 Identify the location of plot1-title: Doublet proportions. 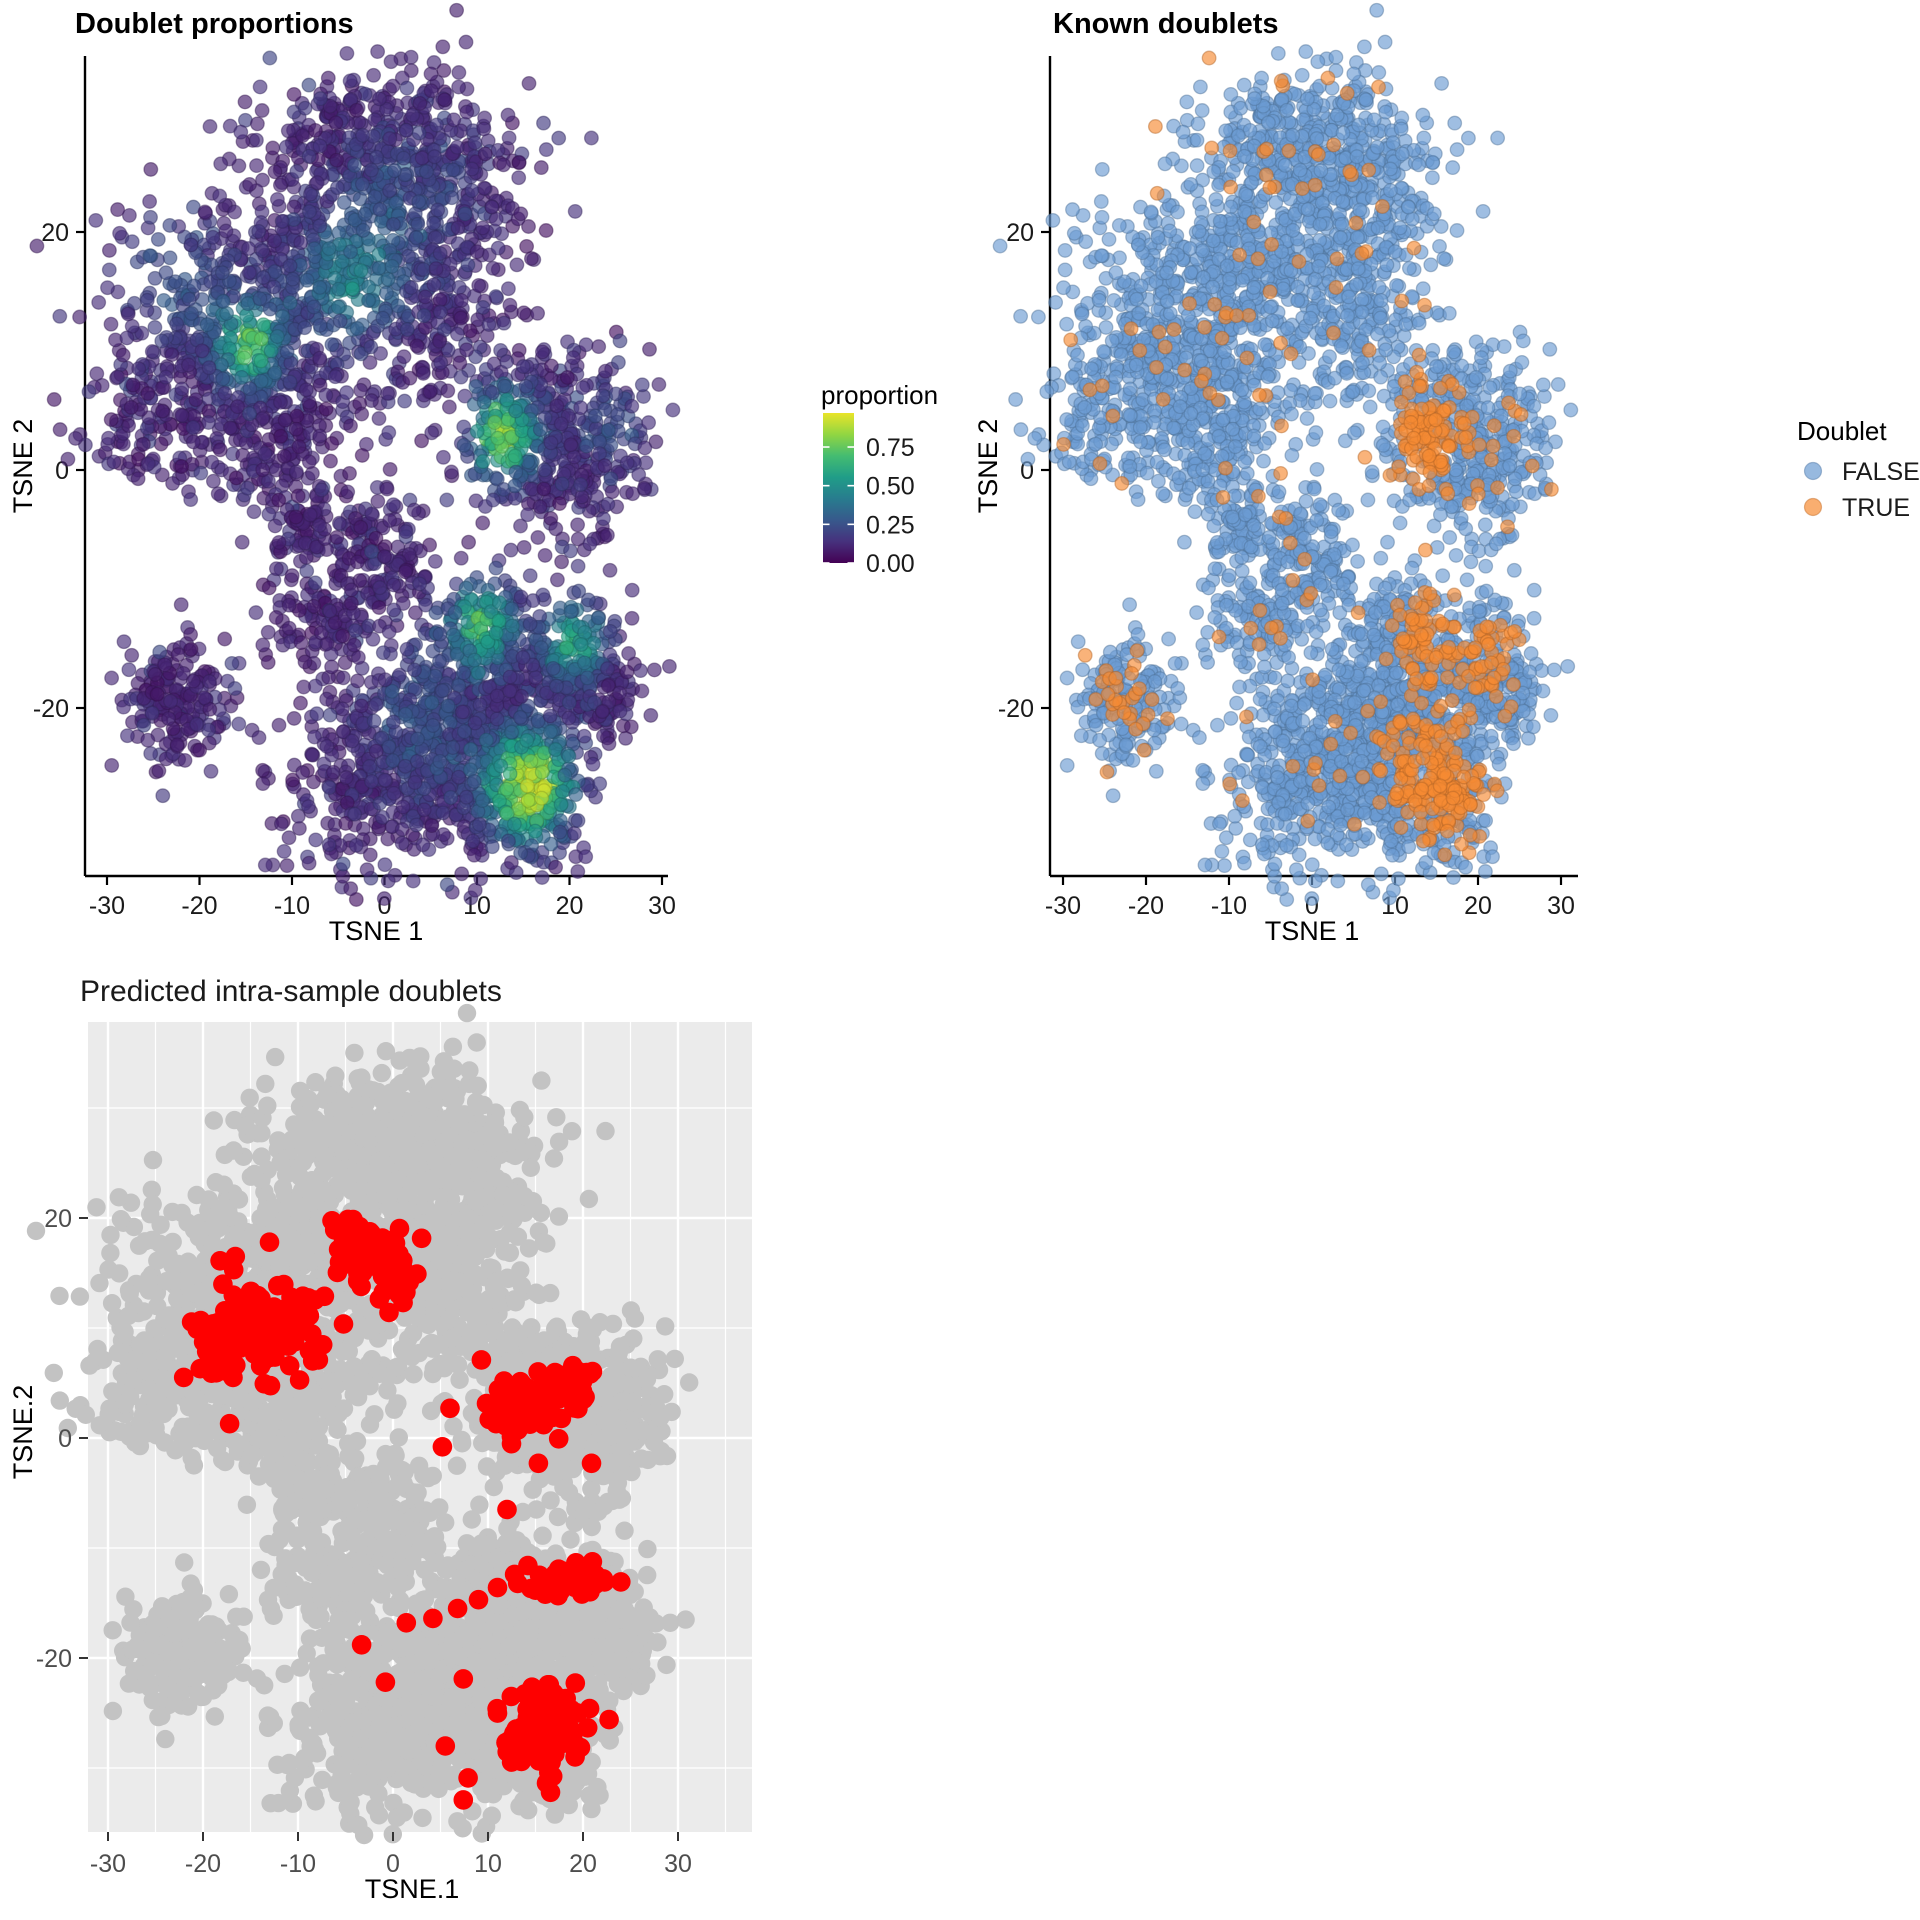
(214, 24).